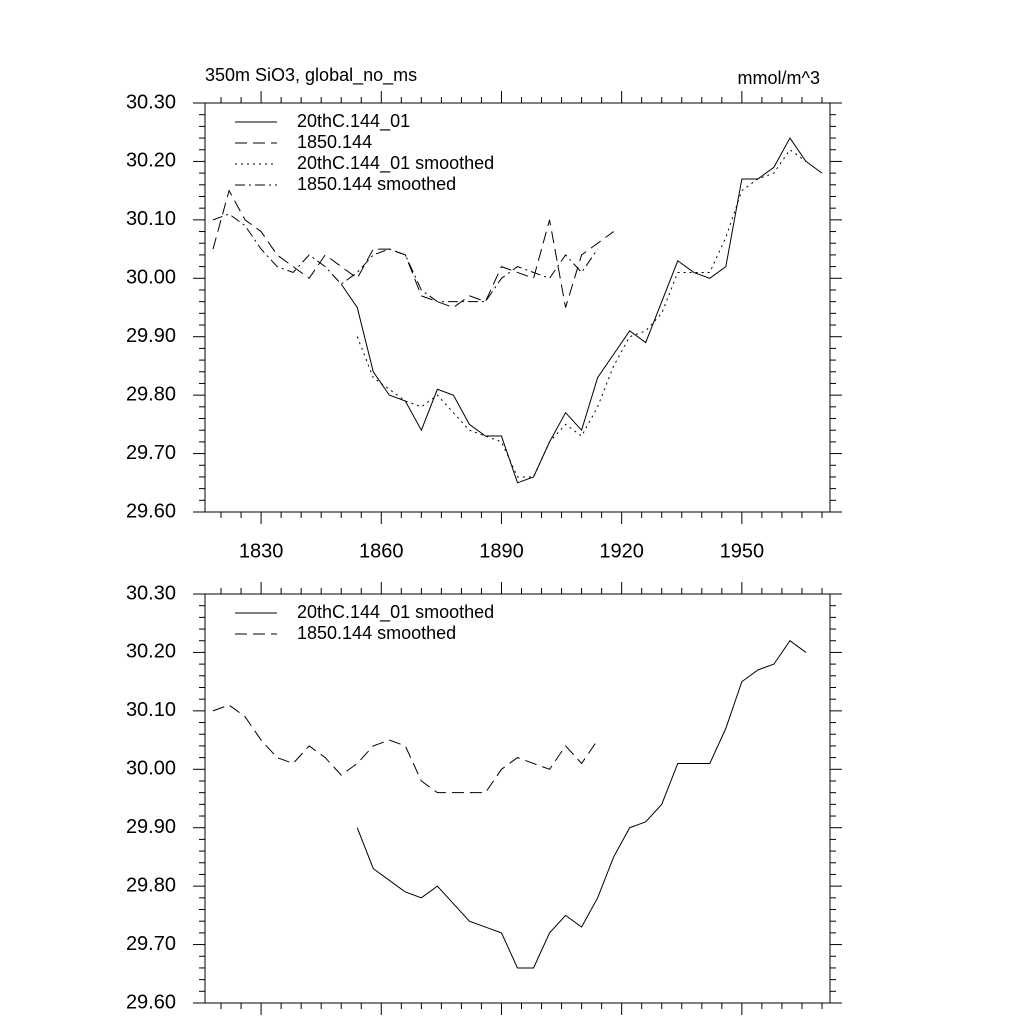 The width and height of the screenshot is (1024, 1024). What do you see at coordinates (501, 551) in the screenshot?
I see `x-tick-label: 1890` at bounding box center [501, 551].